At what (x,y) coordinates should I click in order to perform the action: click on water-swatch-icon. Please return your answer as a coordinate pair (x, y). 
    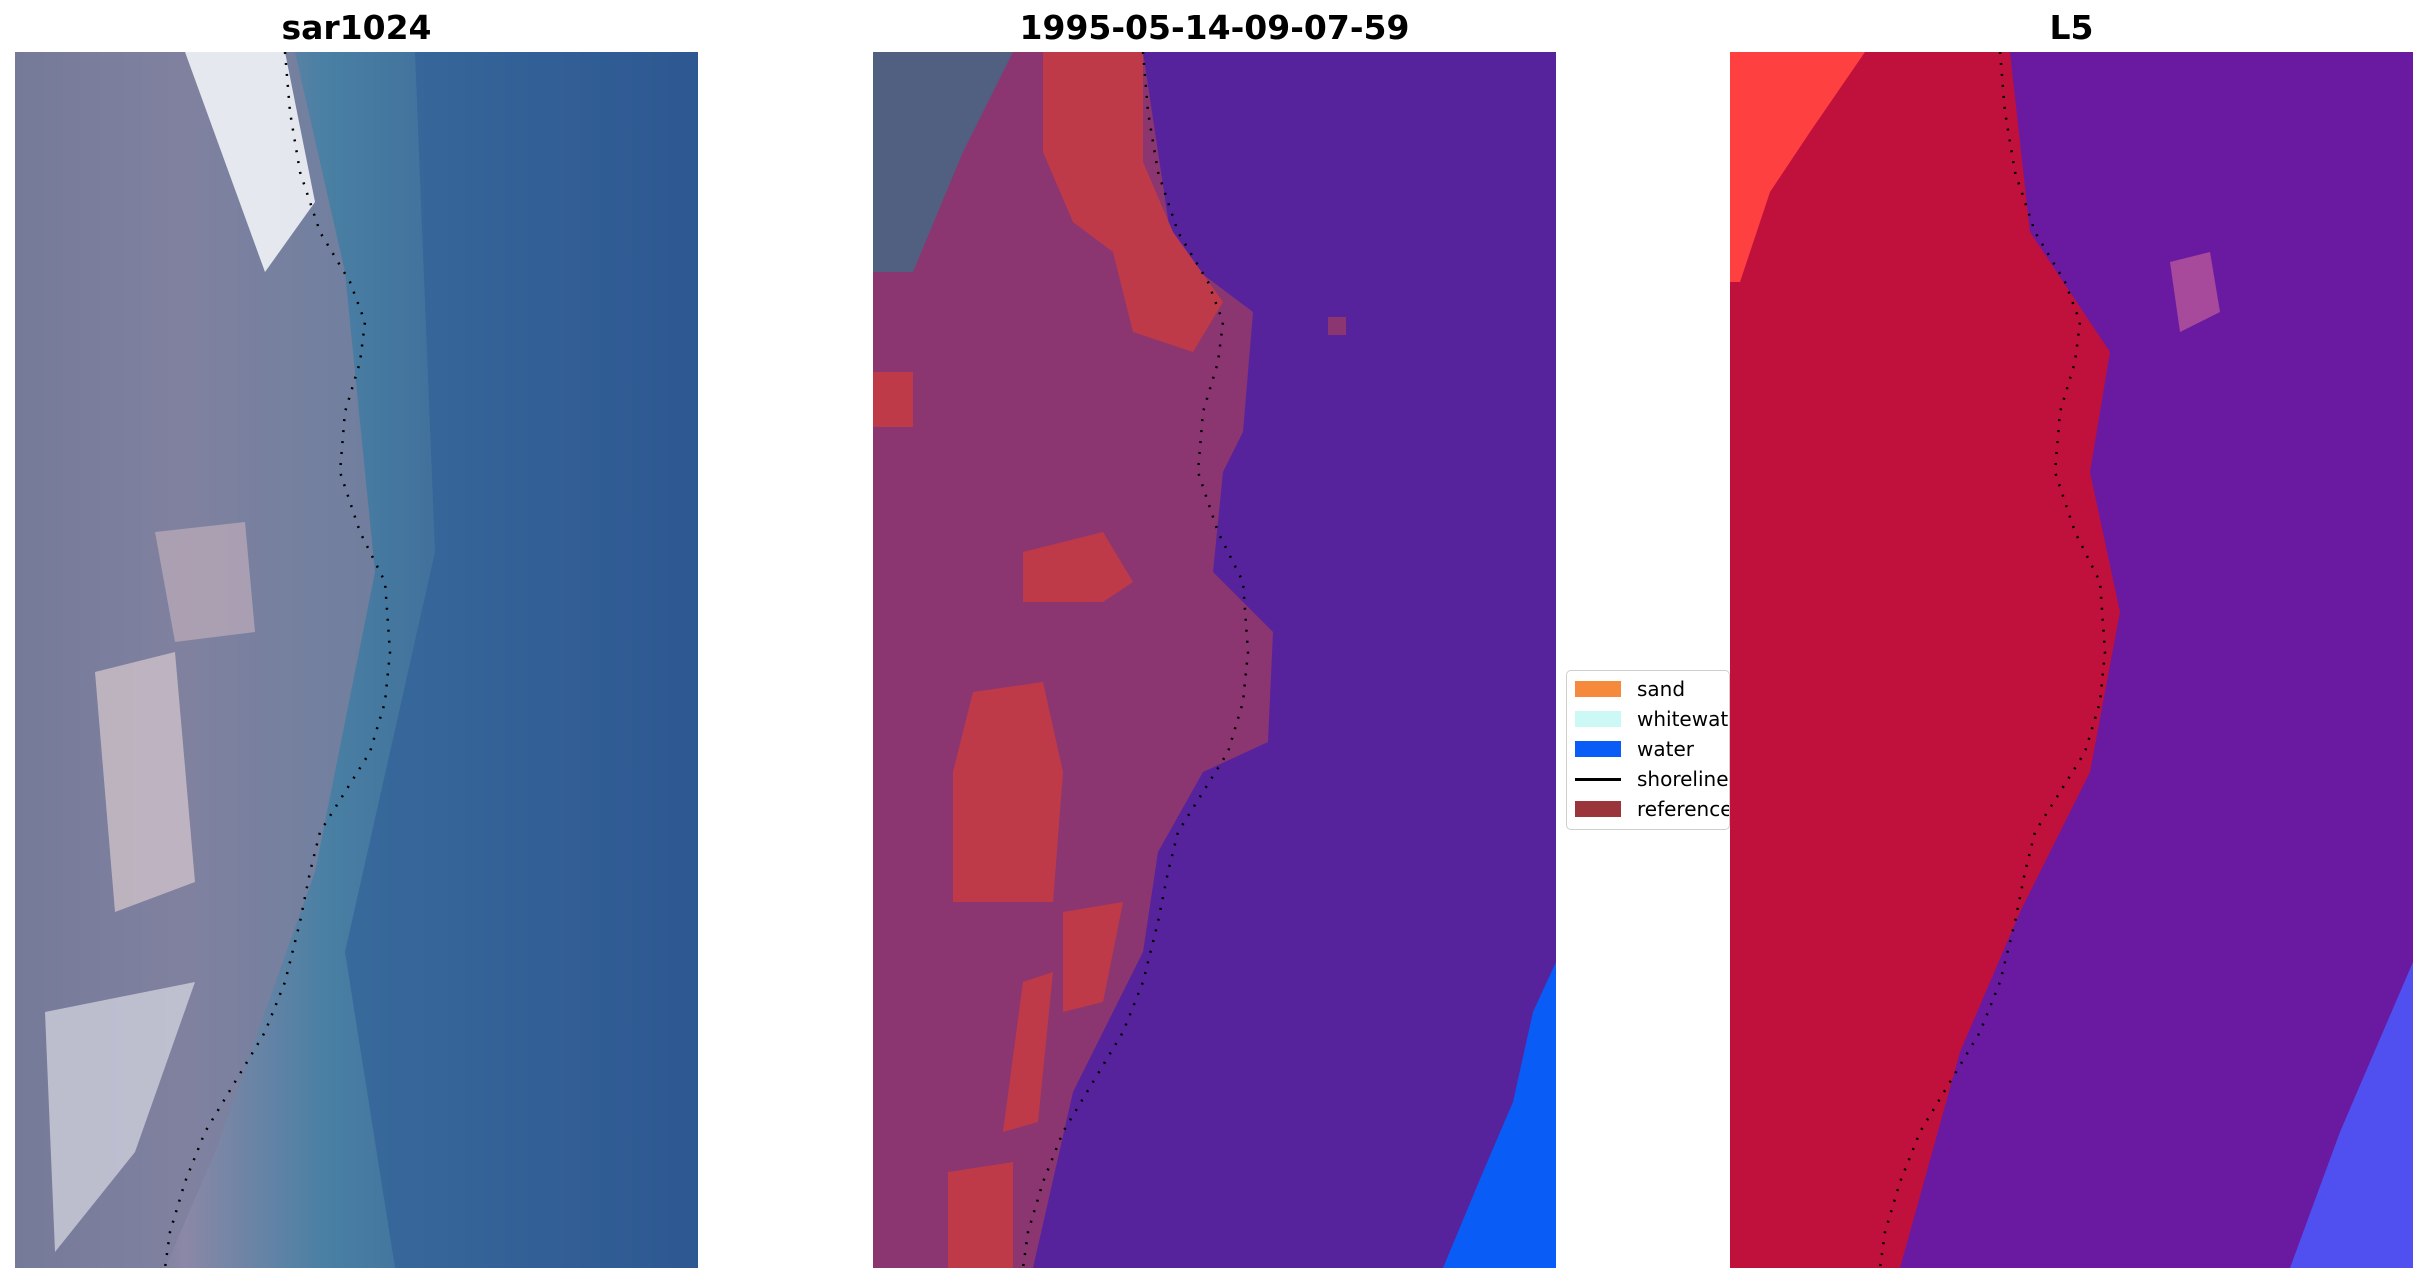
    Looking at the image, I should click on (1598, 749).